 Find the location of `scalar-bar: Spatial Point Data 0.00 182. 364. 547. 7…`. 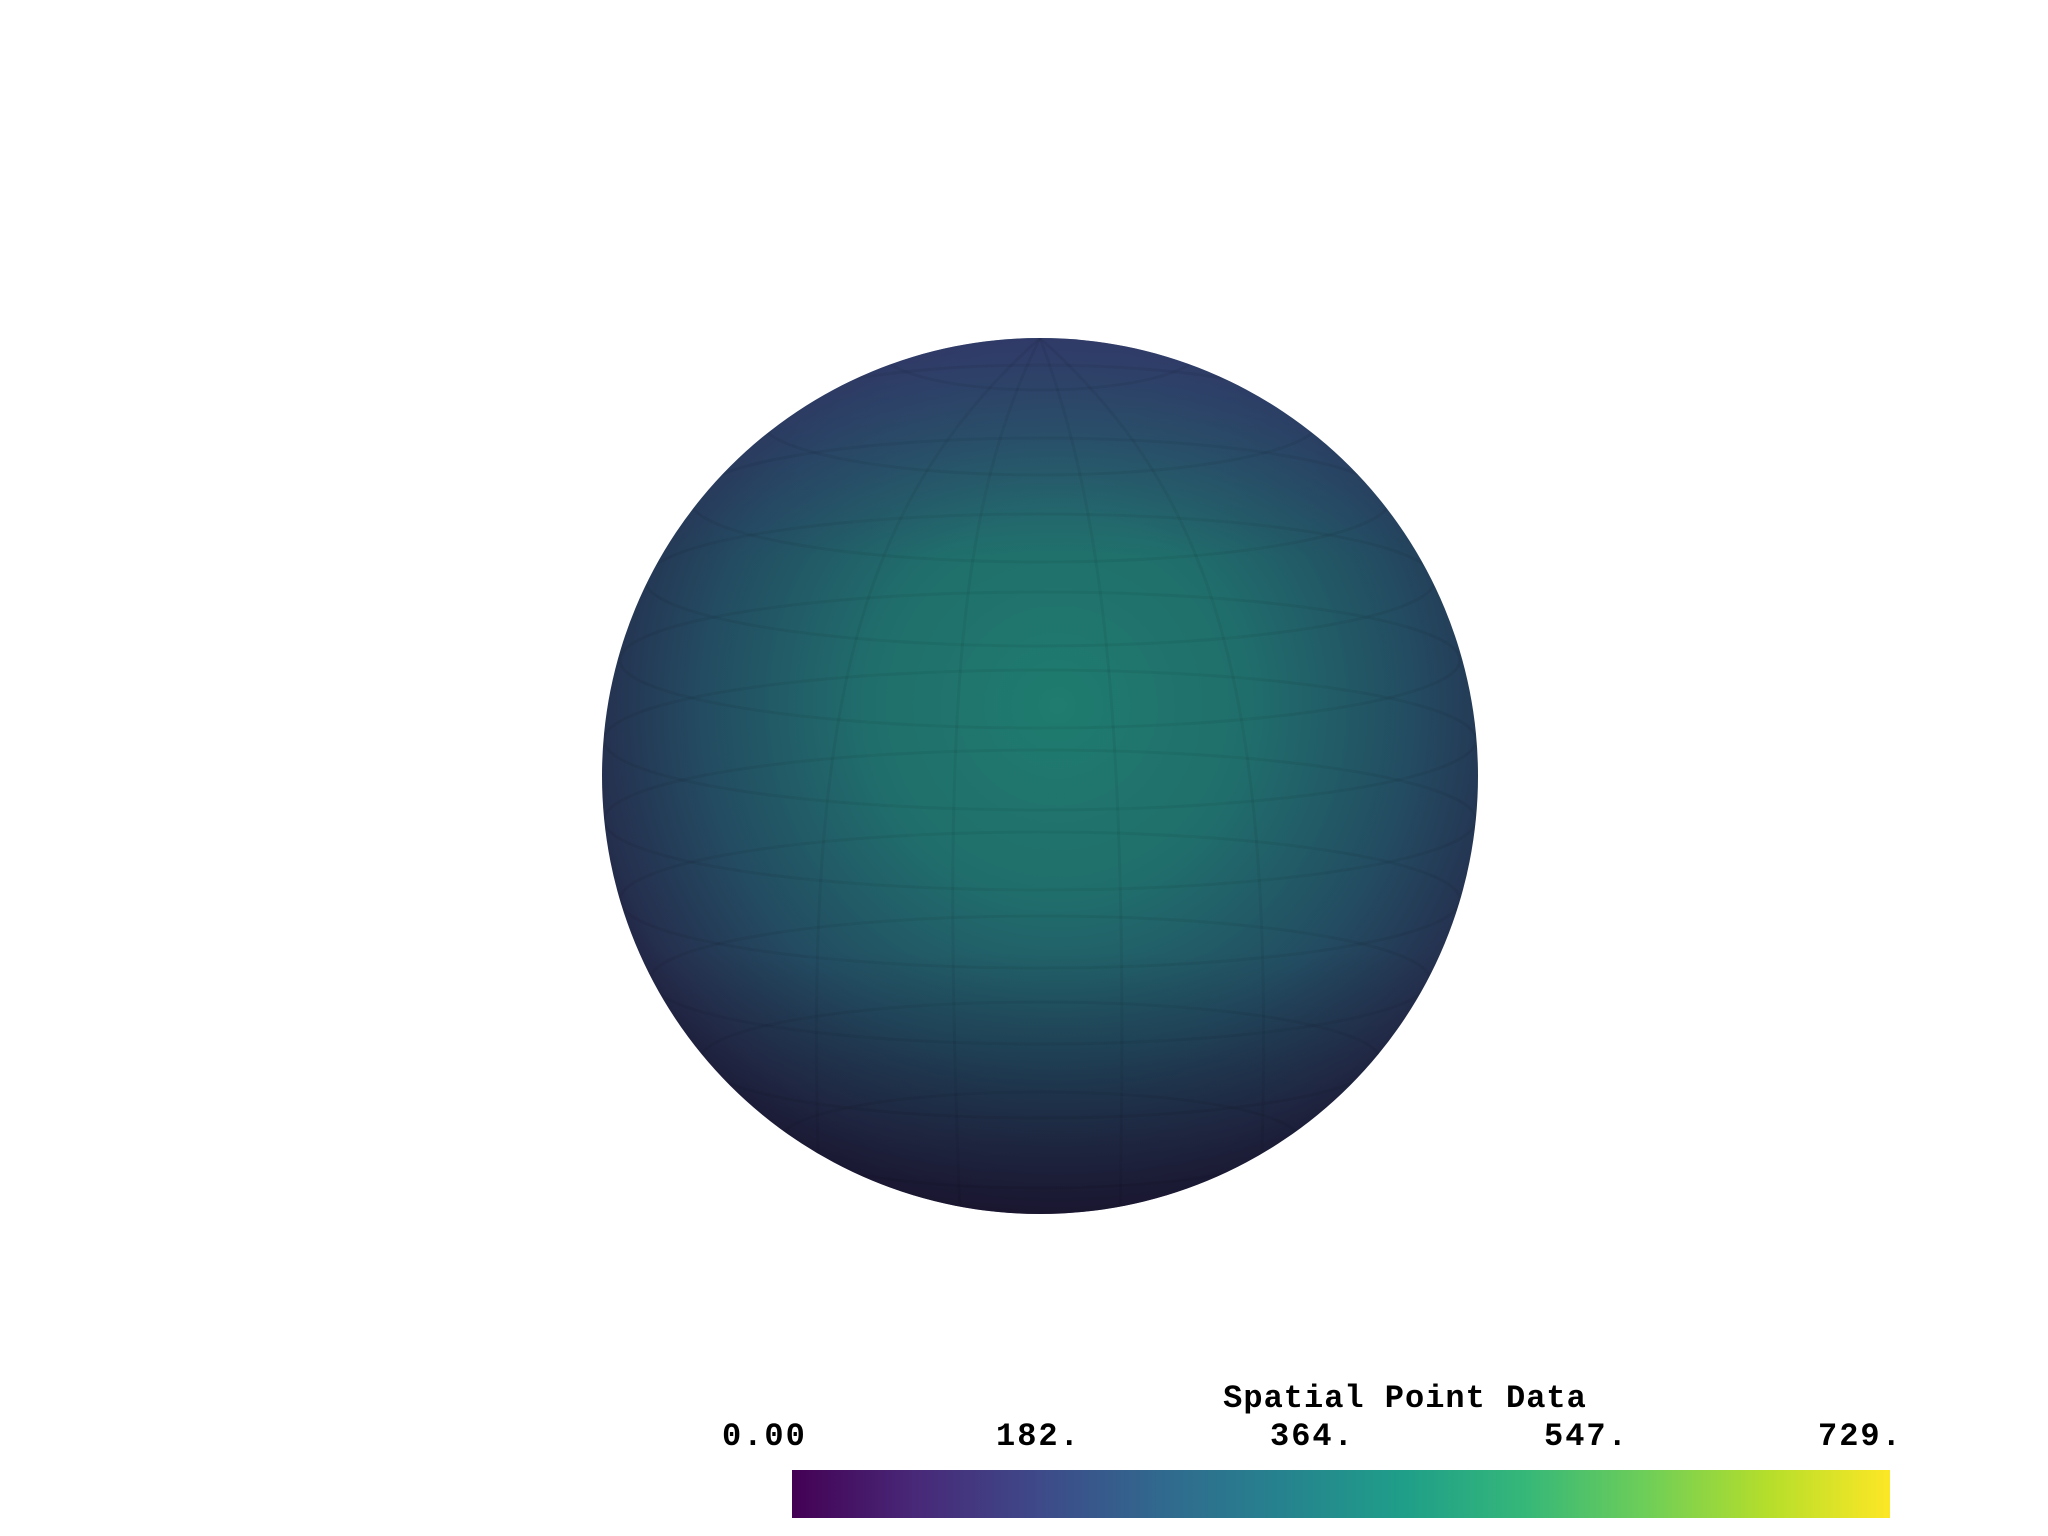

scalar-bar: Spatial Point Data 0.00 182. 364. 547. 7… is located at coordinates (1315, 1450).